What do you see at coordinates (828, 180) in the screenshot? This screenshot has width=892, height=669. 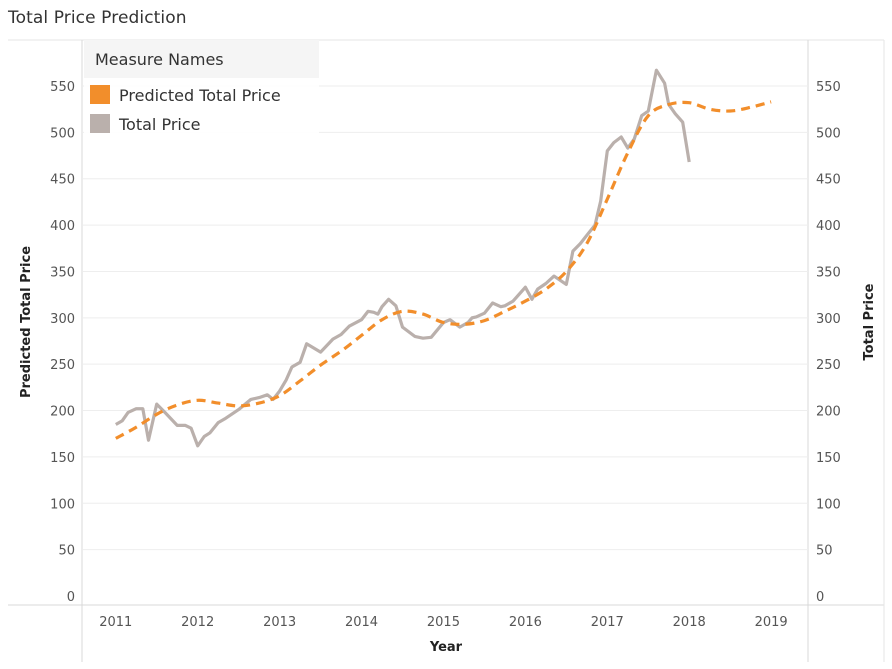 I see `y-tick-label-right: 450` at bounding box center [828, 180].